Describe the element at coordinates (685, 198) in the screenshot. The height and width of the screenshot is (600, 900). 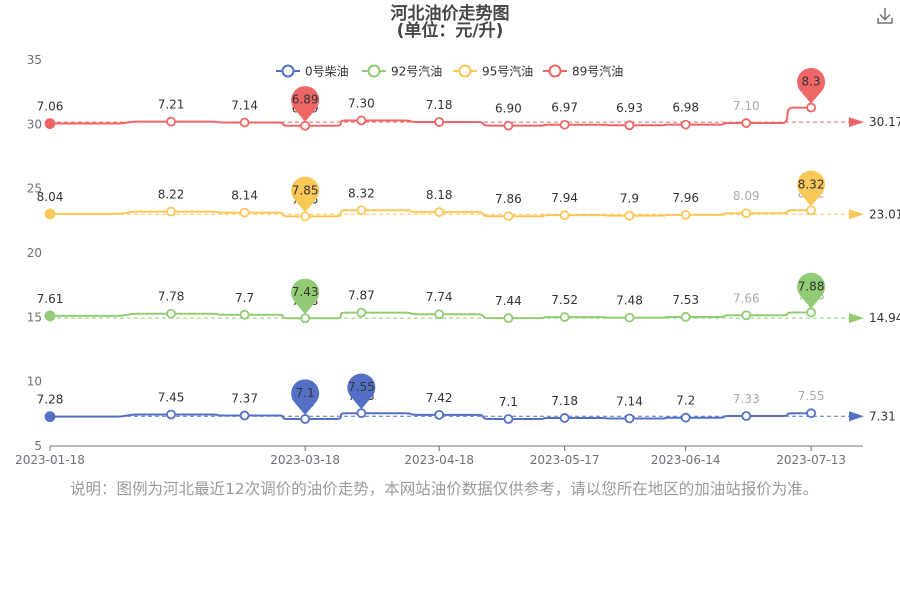
I see `data-label: 7.96` at that location.